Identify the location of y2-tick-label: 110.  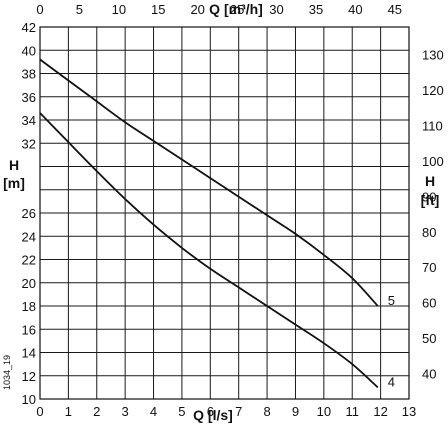
(432, 125).